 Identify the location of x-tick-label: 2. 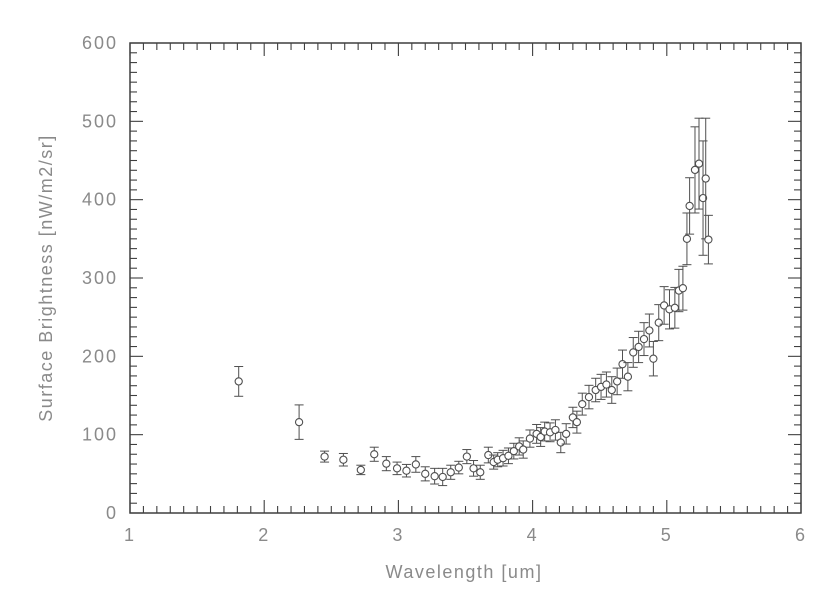
(264, 535).